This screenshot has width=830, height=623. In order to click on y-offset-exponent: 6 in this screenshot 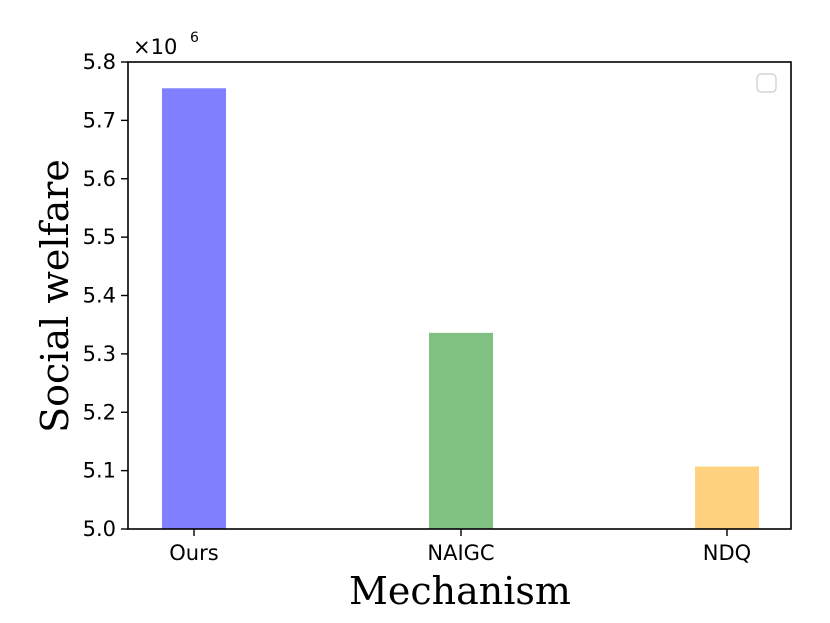, I will do `click(194, 38)`.